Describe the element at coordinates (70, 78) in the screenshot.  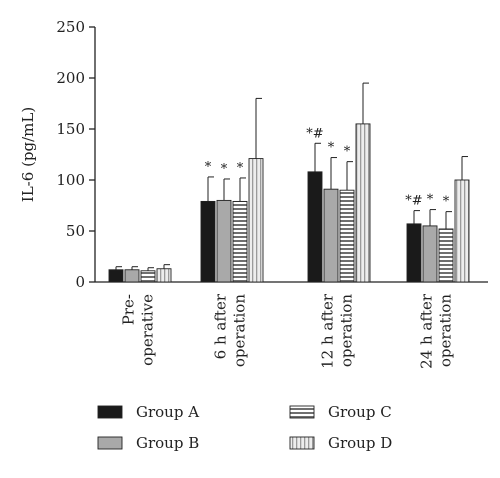
I see `y-tick-label: 200` at that location.